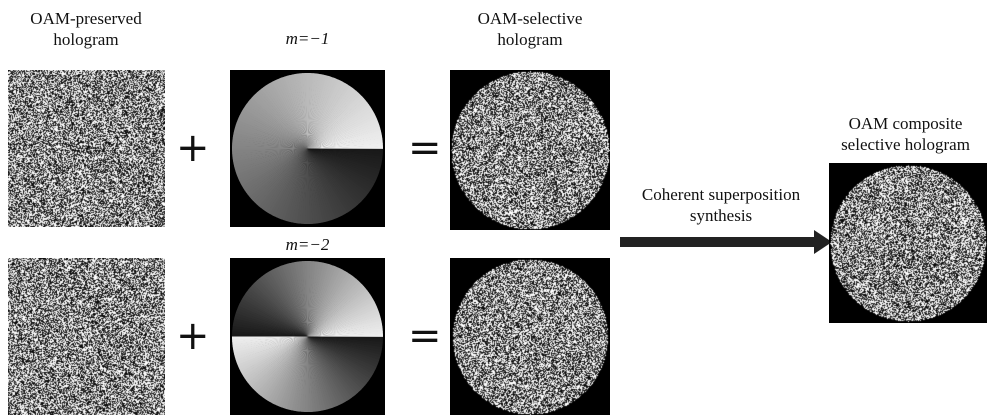 The width and height of the screenshot is (991, 417). Describe the element at coordinates (530, 29) in the screenshot. I see `selective-hologram-title: OAM-selective hologram` at that location.